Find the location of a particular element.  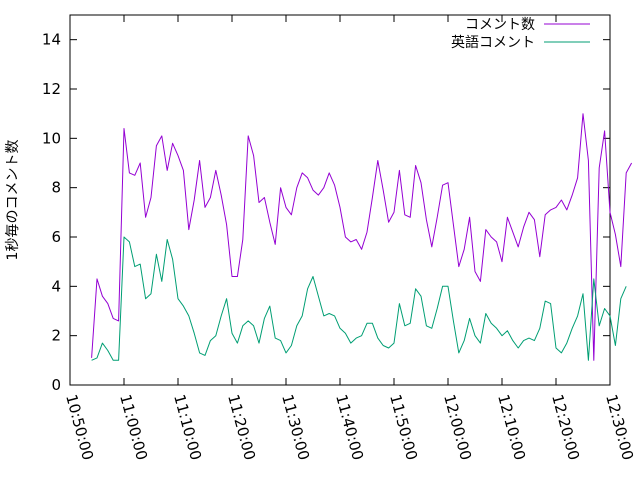

x-tick-label: 11:10:00 is located at coordinates (187, 427).